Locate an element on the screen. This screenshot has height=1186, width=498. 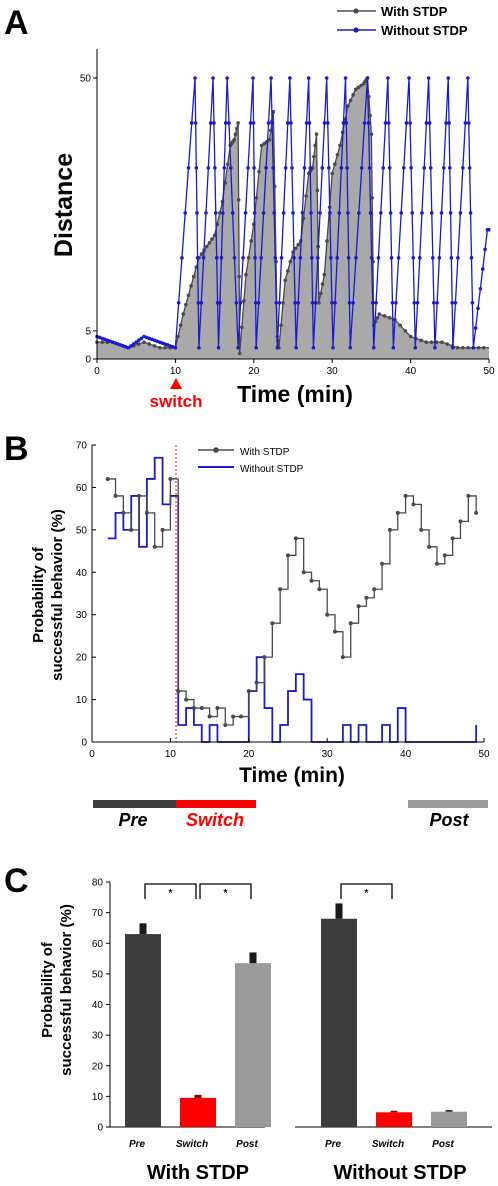
significance-bracket is located at coordinates (170, 891).